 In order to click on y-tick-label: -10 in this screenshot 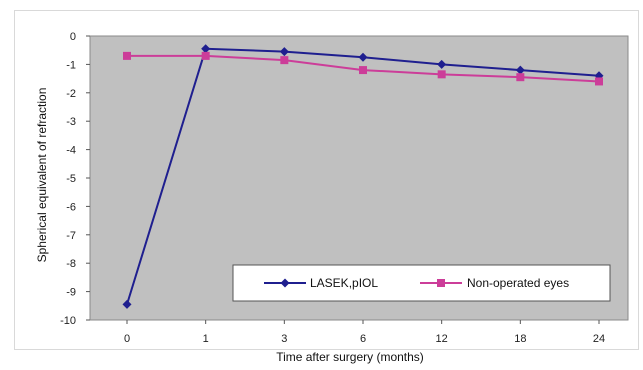, I will do `click(68, 321)`.